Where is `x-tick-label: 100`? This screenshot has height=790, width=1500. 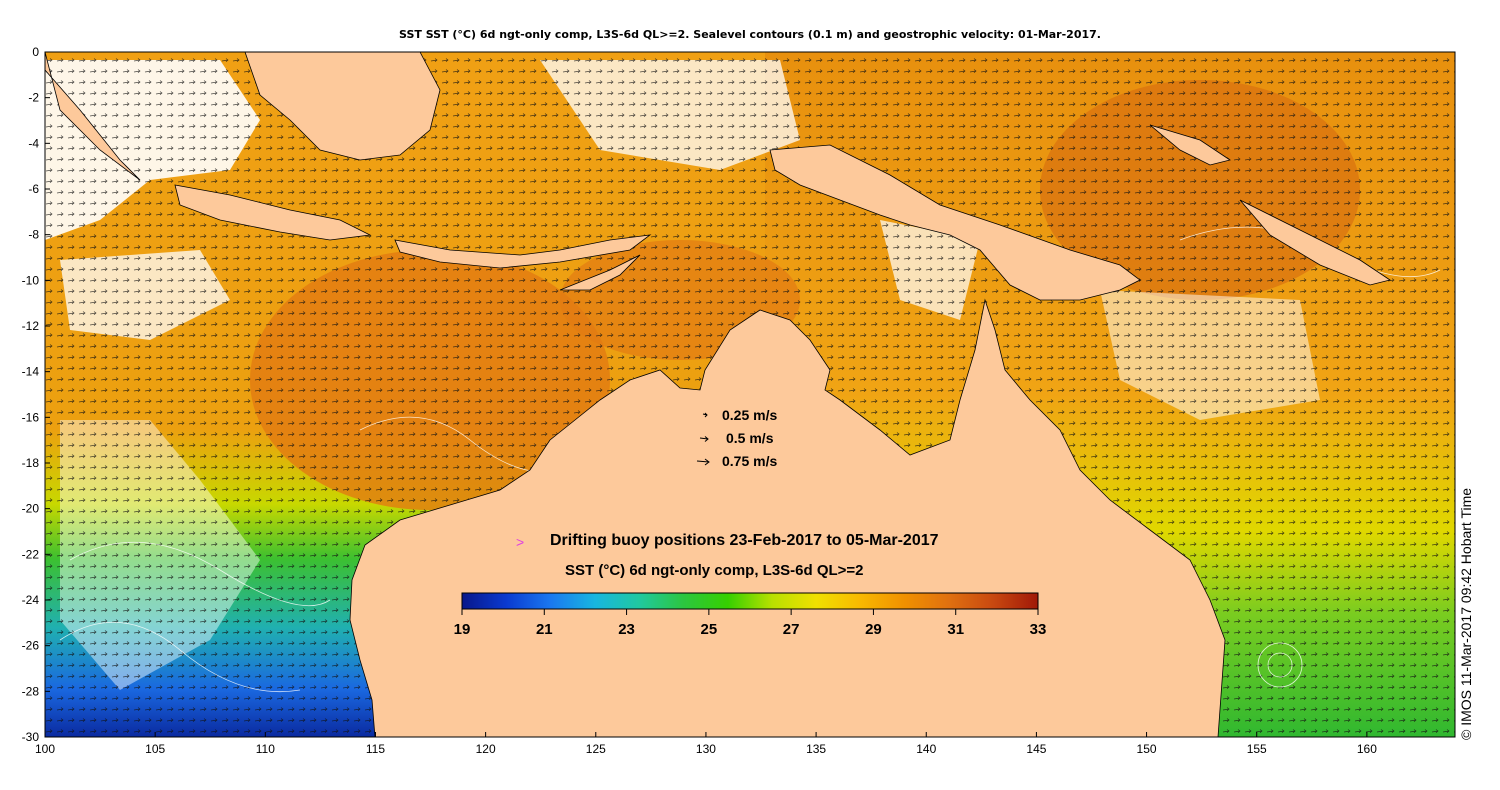
x-tick-label: 100 is located at coordinates (45, 749).